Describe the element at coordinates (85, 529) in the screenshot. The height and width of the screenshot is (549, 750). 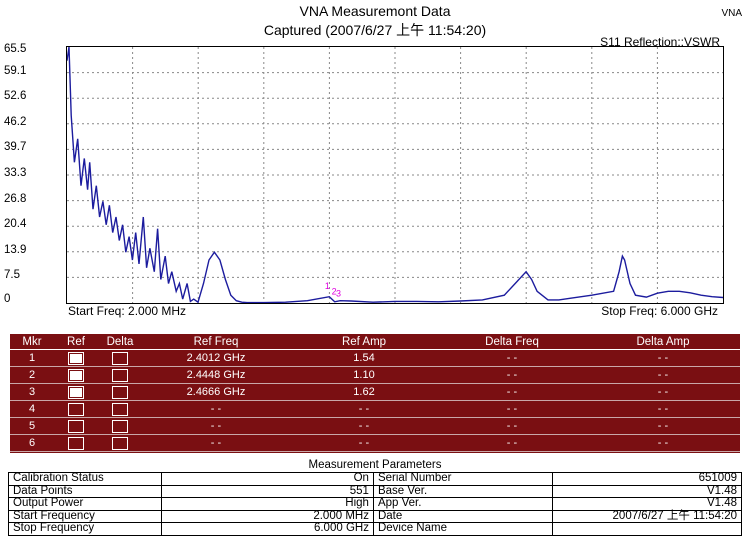
I see `parameter-label: Stop Frequency` at that location.